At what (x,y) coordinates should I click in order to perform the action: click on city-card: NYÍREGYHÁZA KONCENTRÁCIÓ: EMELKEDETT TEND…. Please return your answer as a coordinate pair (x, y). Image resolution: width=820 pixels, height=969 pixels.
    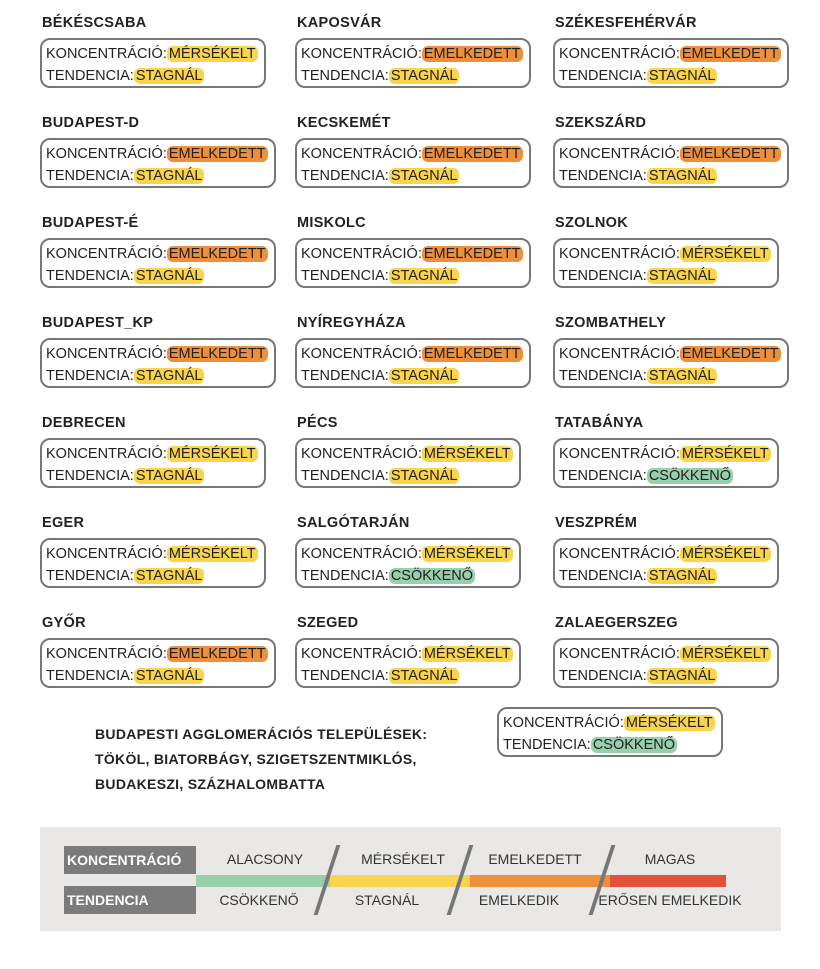
    Looking at the image, I should click on (417, 351).